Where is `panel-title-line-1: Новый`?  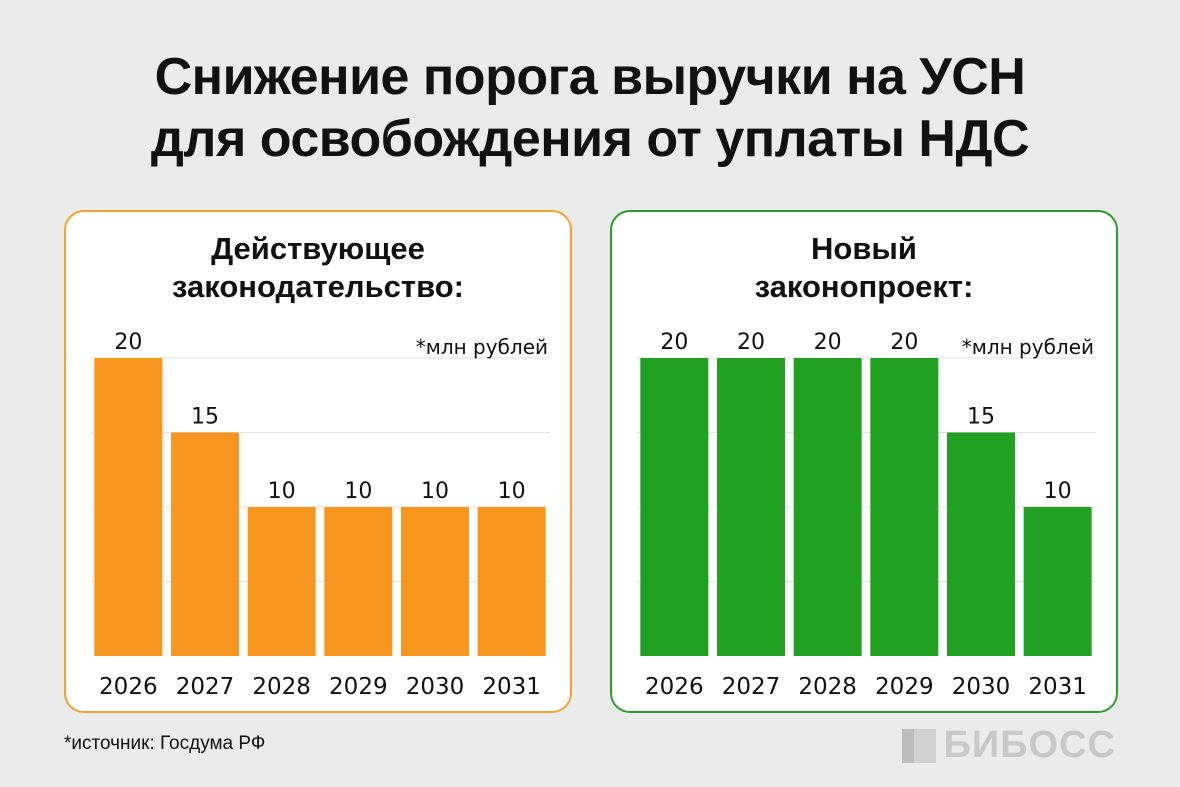 panel-title-line-1: Новый is located at coordinates (864, 248).